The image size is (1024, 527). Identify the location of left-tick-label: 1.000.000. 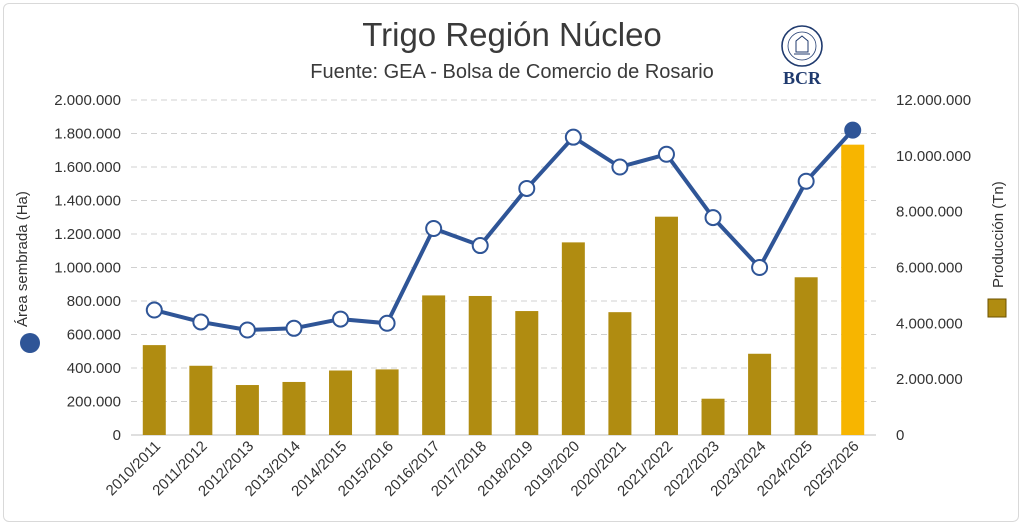
(87, 268).